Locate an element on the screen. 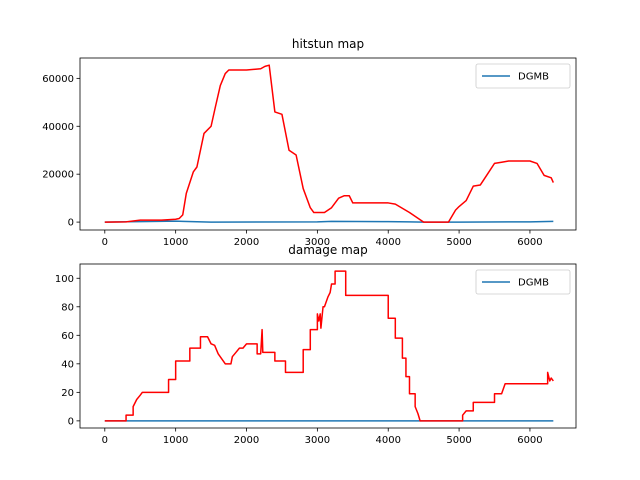 The width and height of the screenshot is (640, 480). y-tick-label: 100 is located at coordinates (64, 279).